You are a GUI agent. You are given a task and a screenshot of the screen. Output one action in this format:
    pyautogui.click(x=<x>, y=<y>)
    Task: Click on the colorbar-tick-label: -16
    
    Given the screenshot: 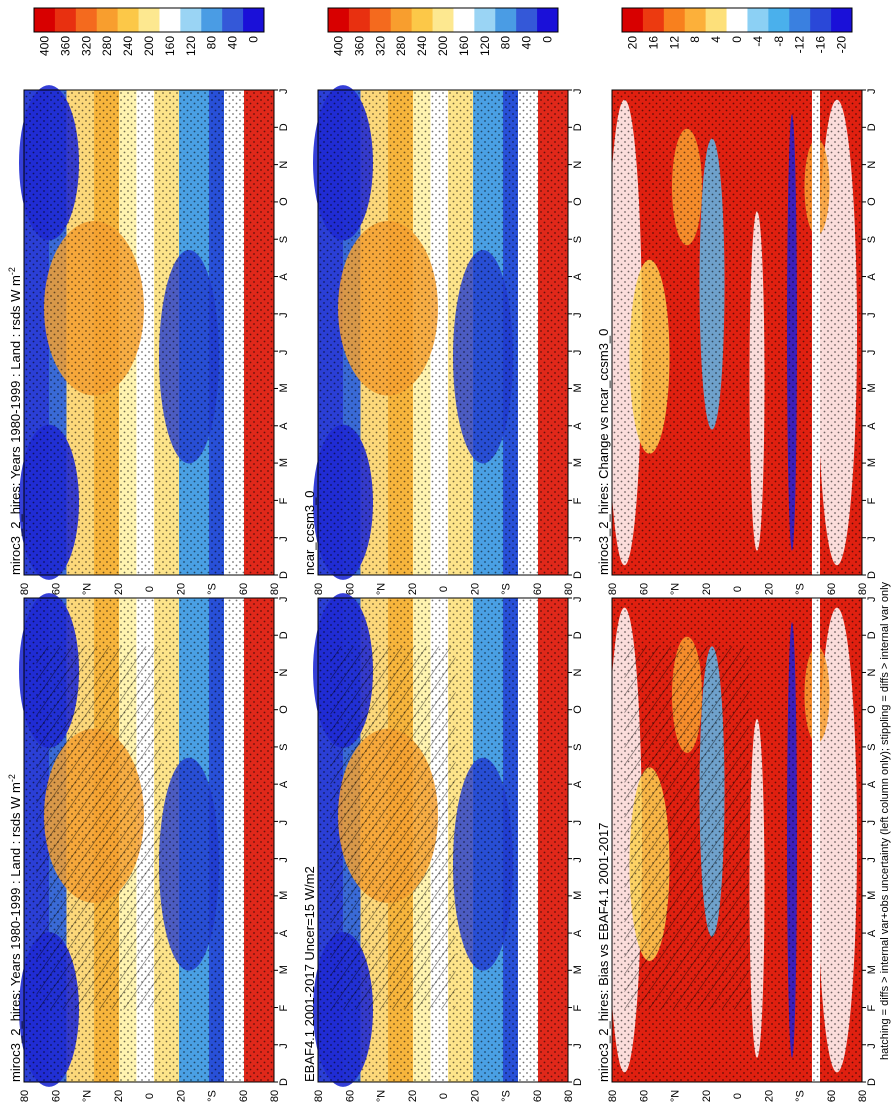 What is the action you would take?
    pyautogui.click(x=821, y=45)
    